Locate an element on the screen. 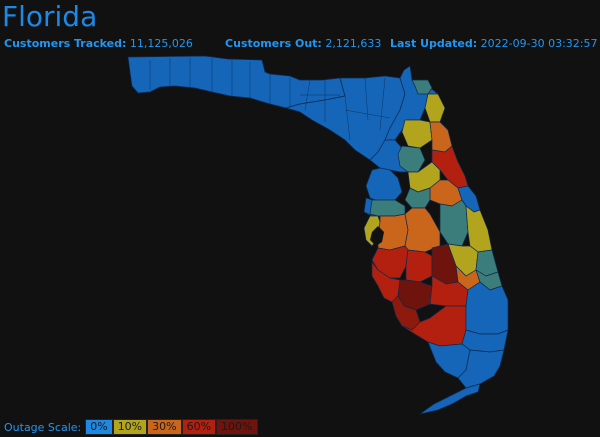 This screenshot has height=437, width=600. county-region-hardee-red is located at coordinates (419, 266).